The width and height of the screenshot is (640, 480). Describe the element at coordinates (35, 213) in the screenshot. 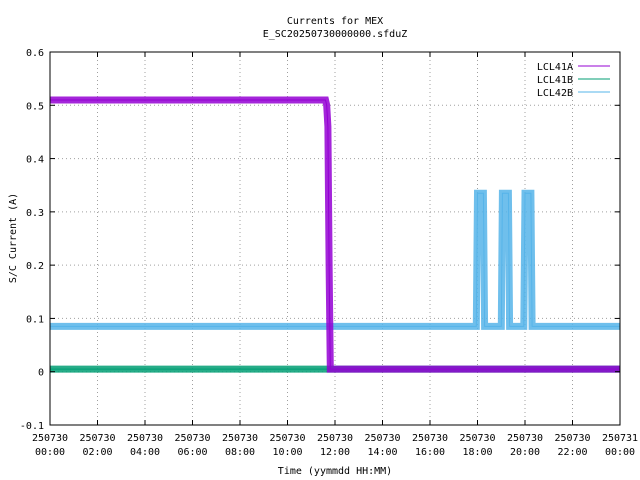

I see `y-tick-label: 0.3` at that location.